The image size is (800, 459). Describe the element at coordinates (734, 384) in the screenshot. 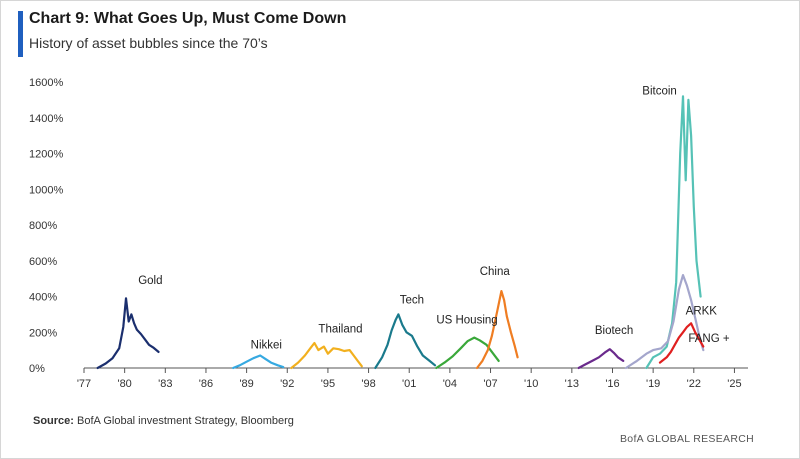

I see `x-tick-label: '25` at that location.